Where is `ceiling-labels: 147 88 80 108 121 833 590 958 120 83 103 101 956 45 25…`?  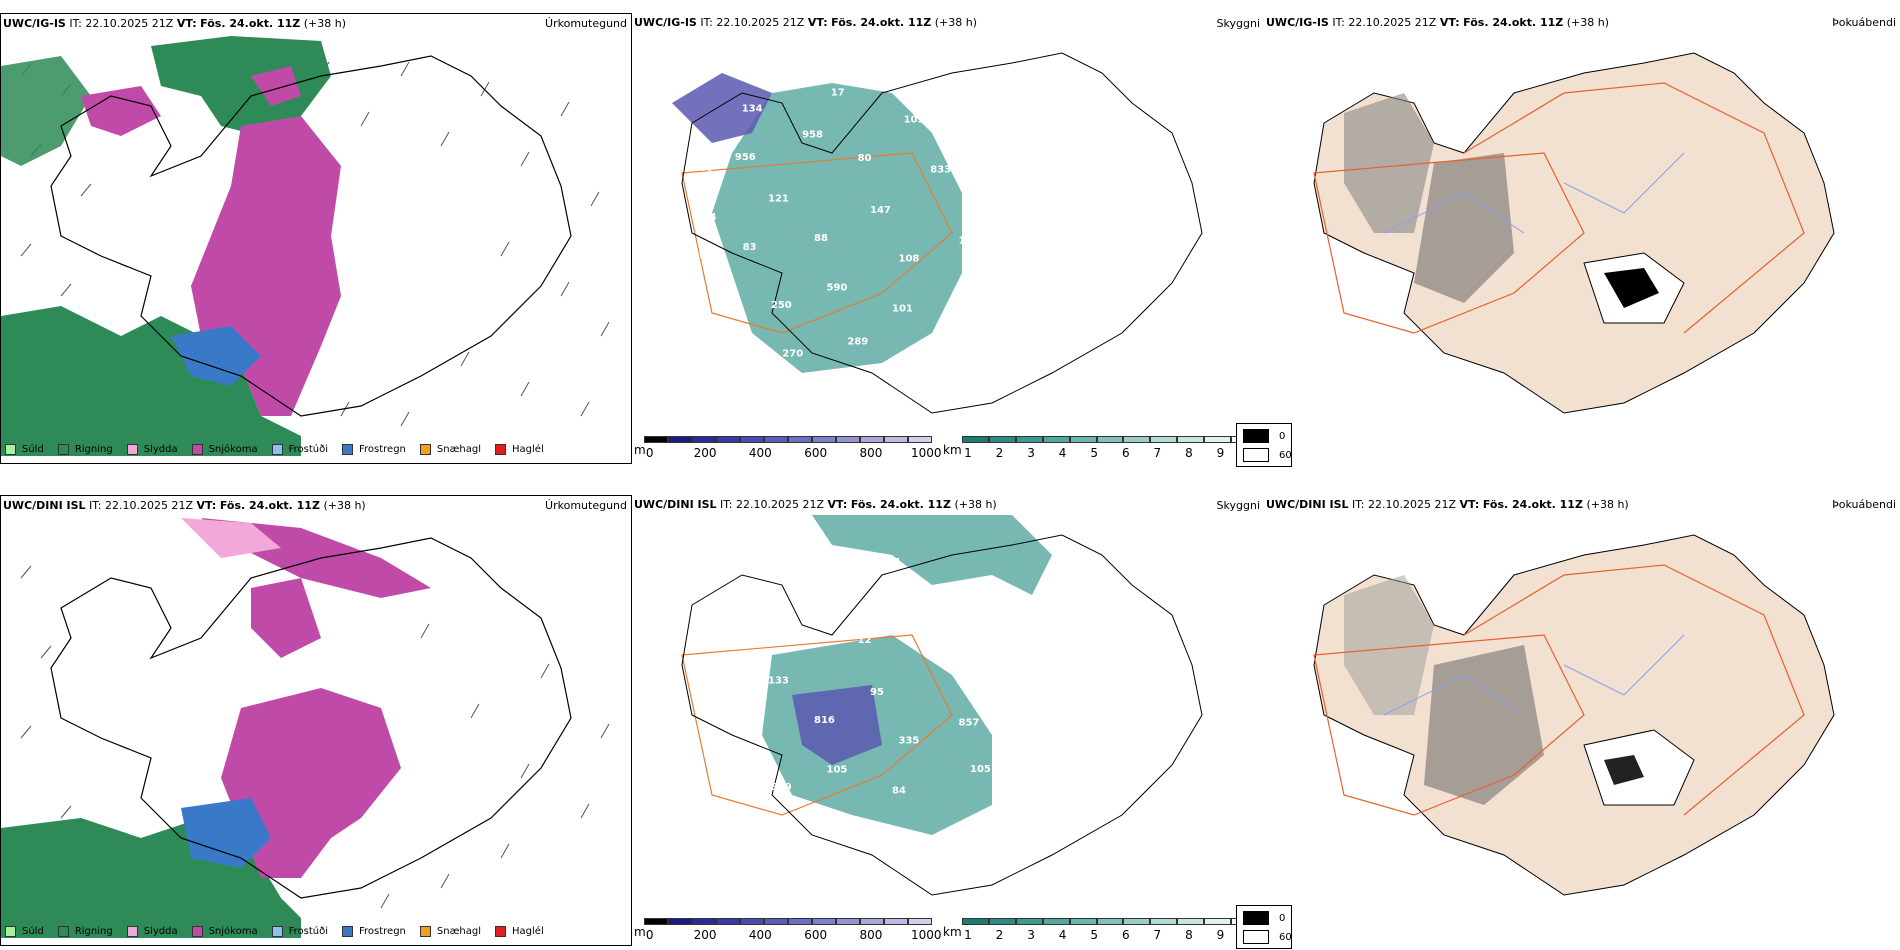 ceiling-labels: 147 88 80 108 121 833 590 958 120 83 103 101 956 45 25… is located at coordinates (852, 217).